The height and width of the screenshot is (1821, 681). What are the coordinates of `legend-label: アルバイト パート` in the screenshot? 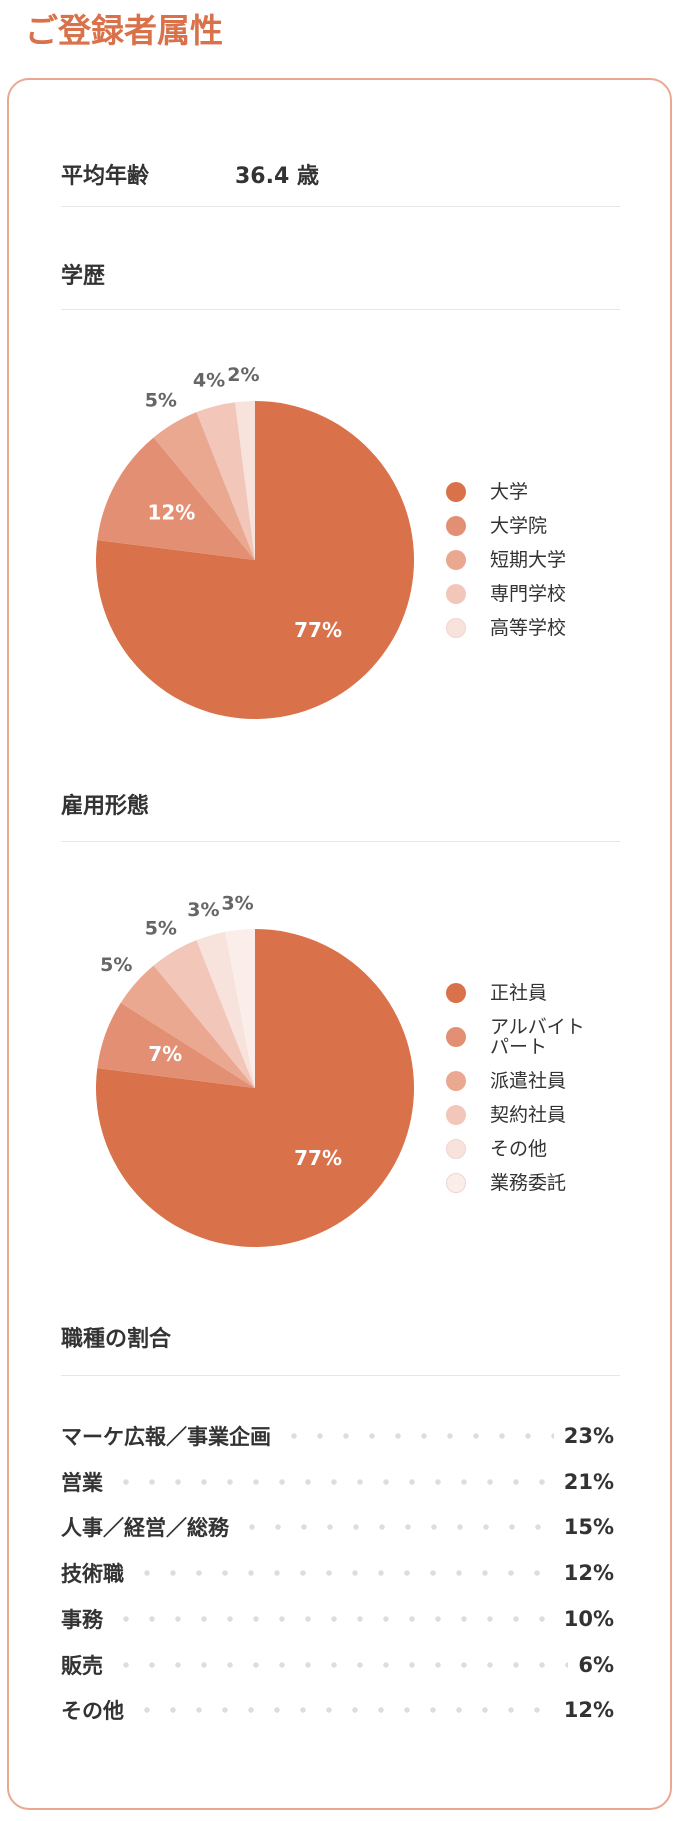 It's located at (537, 1037).